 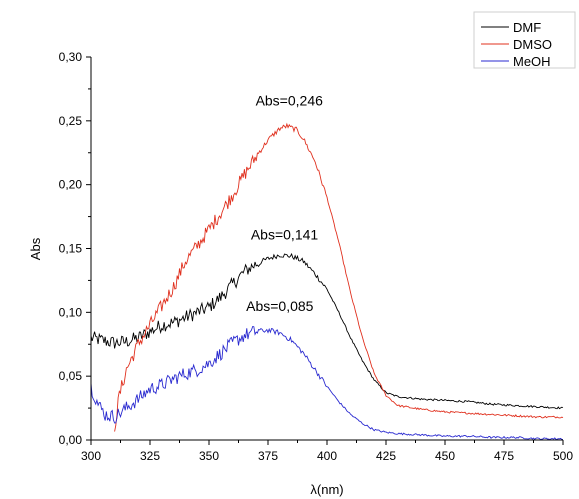 What do you see at coordinates (71, 57) in the screenshot?
I see `y-tick-label: 0,30` at bounding box center [71, 57].